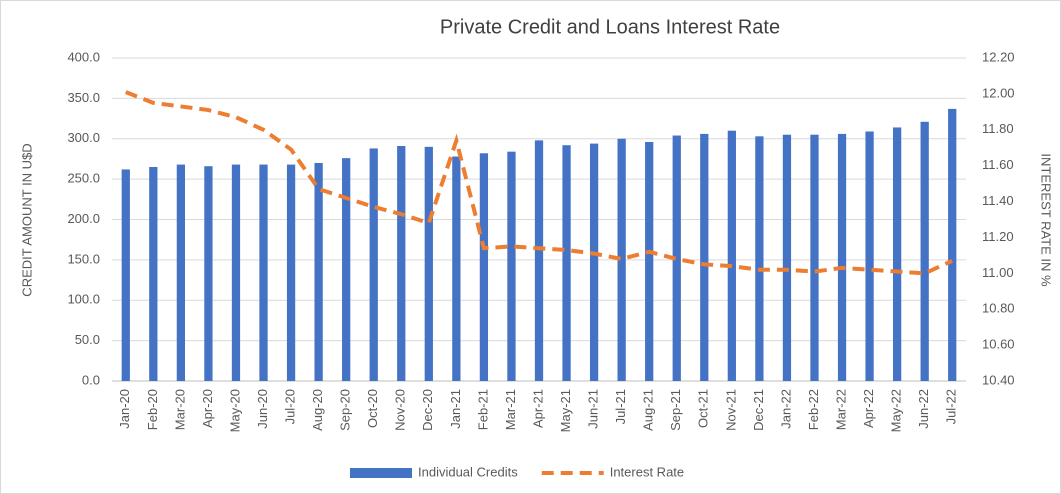 The image size is (1061, 494). I want to click on legend-swatch, so click(381, 473).